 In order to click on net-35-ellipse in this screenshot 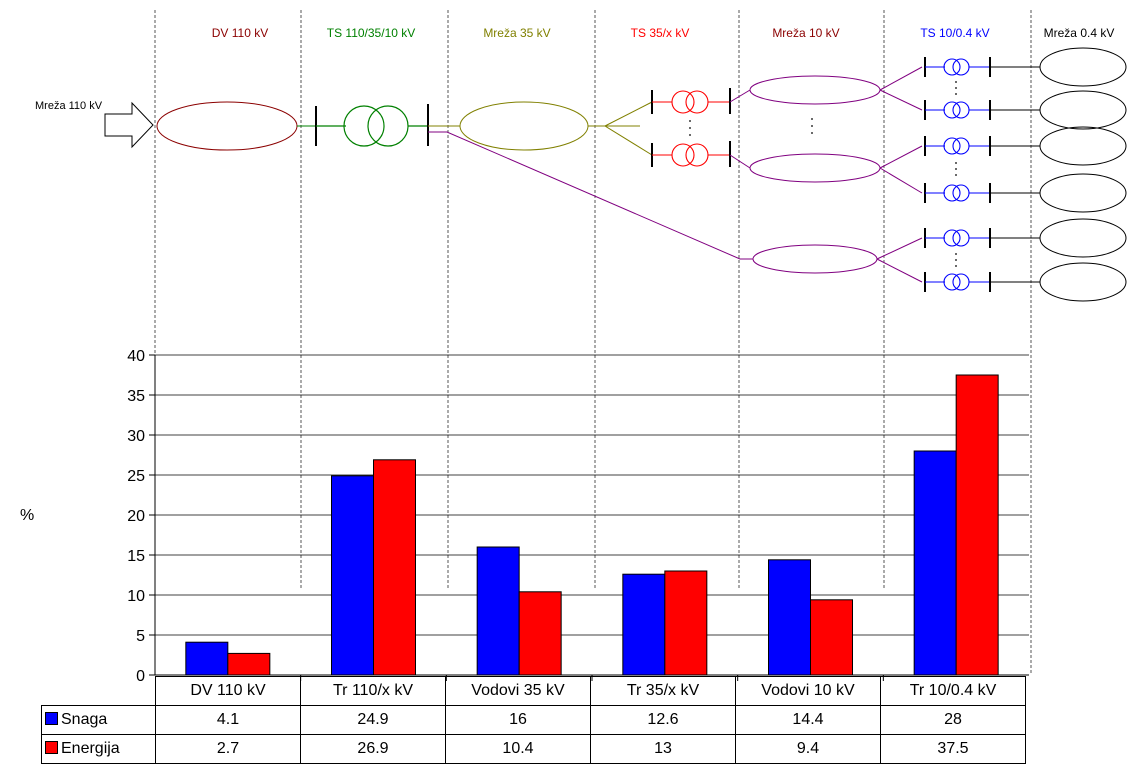, I will do `click(524, 126)`.